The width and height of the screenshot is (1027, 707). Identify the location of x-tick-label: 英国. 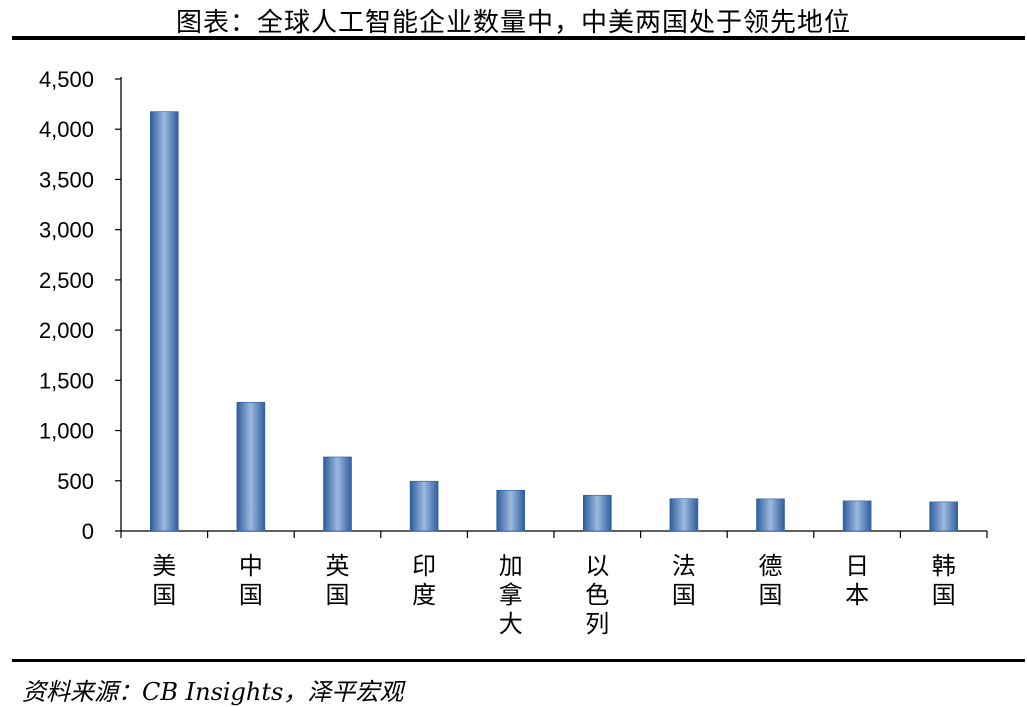
(338, 580).